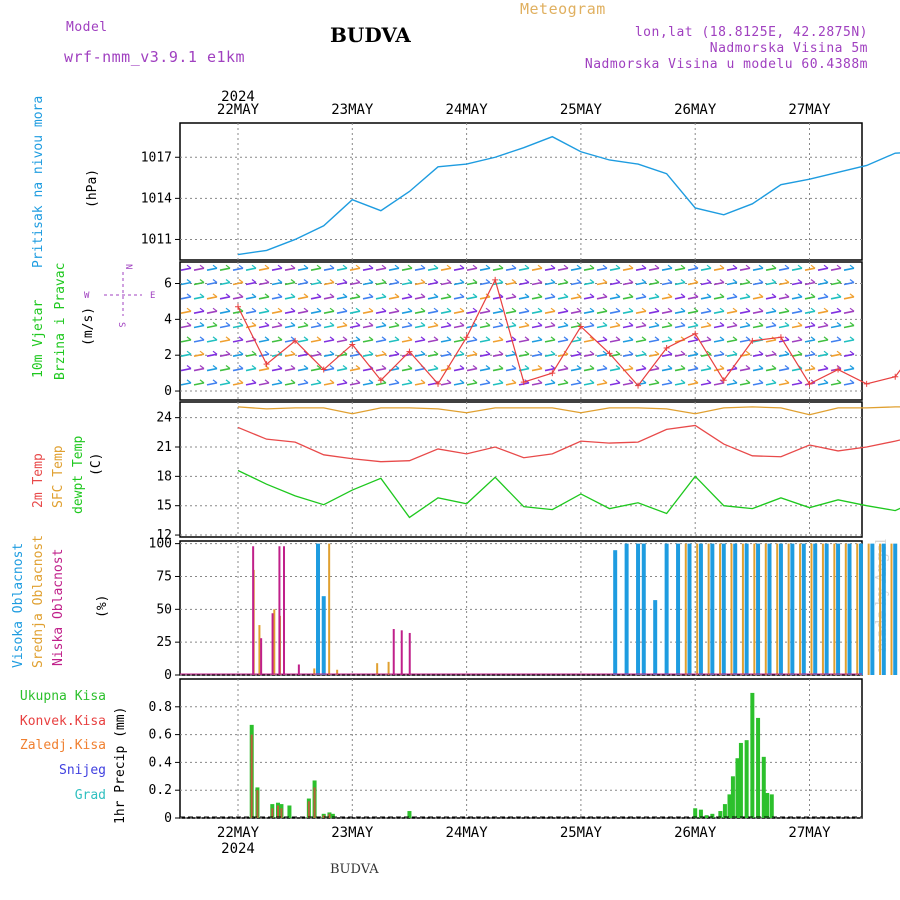 The width and height of the screenshot is (900, 900). Describe the element at coordinates (90, 795) in the screenshot. I see `graupel-label: Grad` at that location.